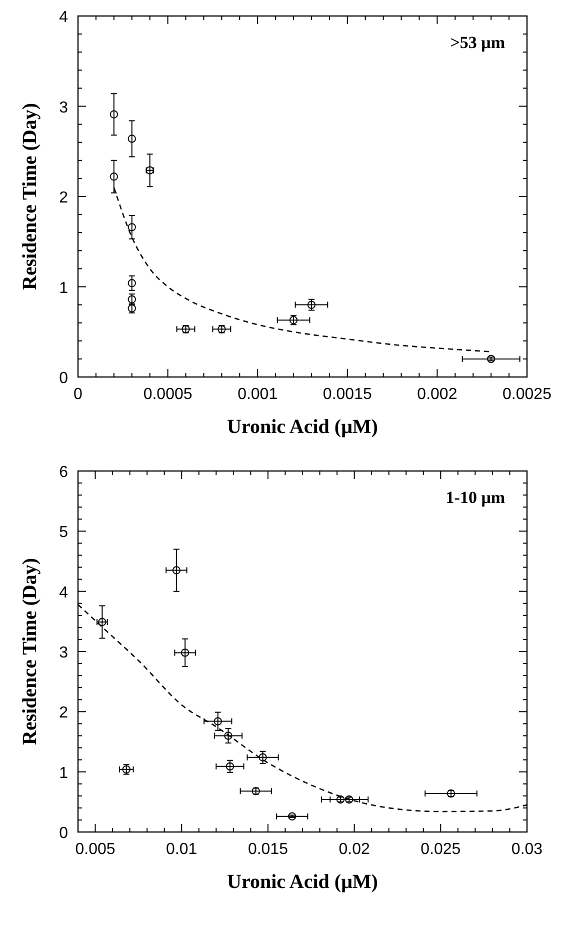  Describe the element at coordinates (78, 394) in the screenshot. I see `x-tick-label: 0` at that location.